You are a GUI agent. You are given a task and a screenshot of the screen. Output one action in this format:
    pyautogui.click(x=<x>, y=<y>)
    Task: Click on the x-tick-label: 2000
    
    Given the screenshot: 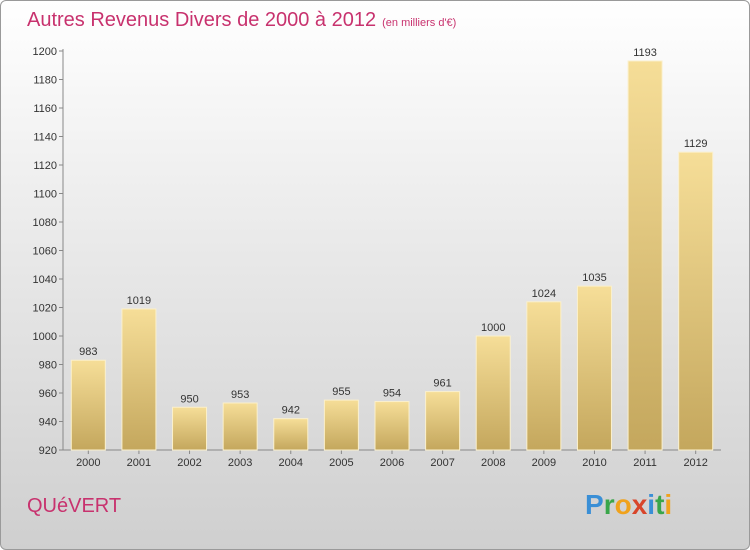 What is the action you would take?
    pyautogui.click(x=88, y=463)
    